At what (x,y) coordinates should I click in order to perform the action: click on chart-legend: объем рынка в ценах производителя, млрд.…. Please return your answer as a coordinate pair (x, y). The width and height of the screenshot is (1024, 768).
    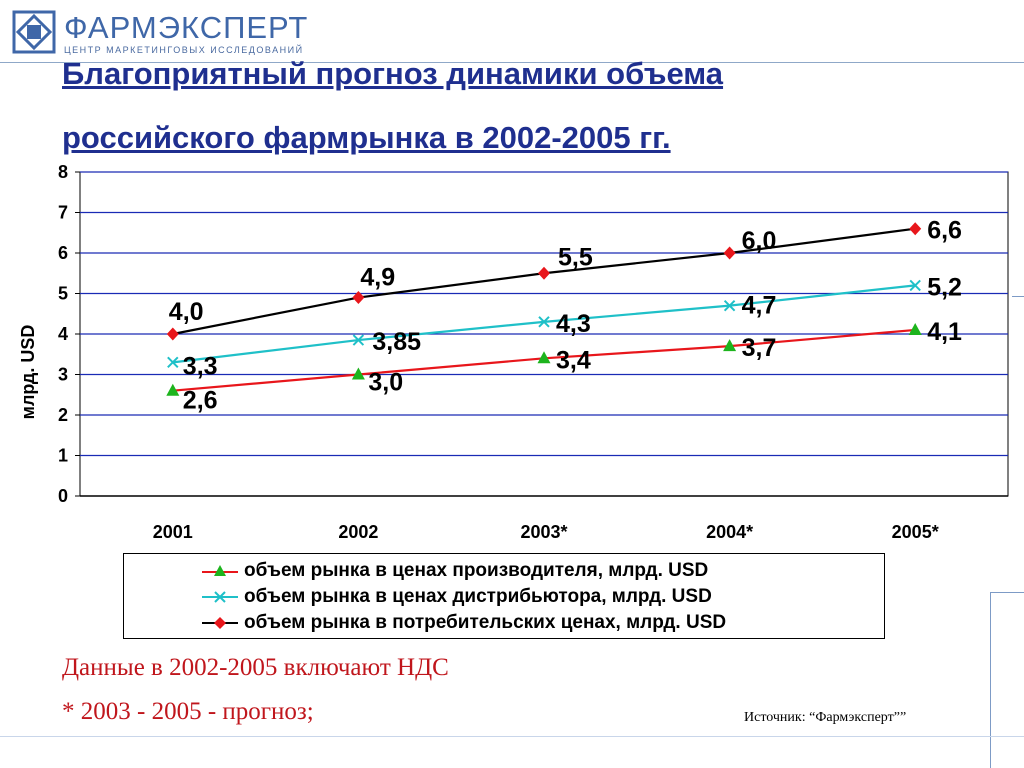
    Looking at the image, I should click on (504, 596).